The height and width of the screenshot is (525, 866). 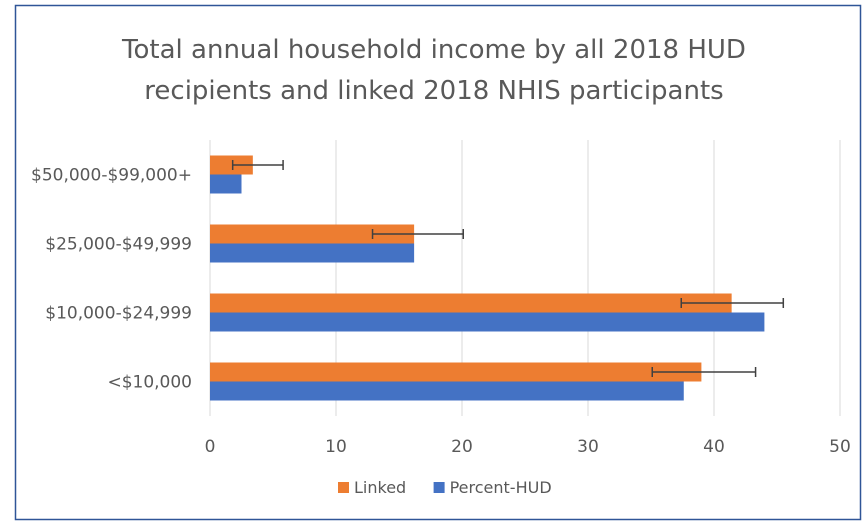 I want to click on x-tick-label: 30, so click(x=588, y=447).